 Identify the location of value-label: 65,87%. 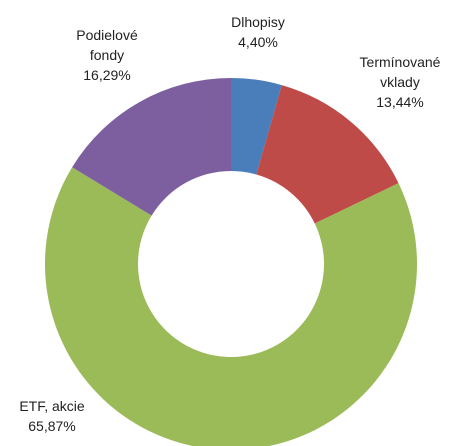
(52, 426).